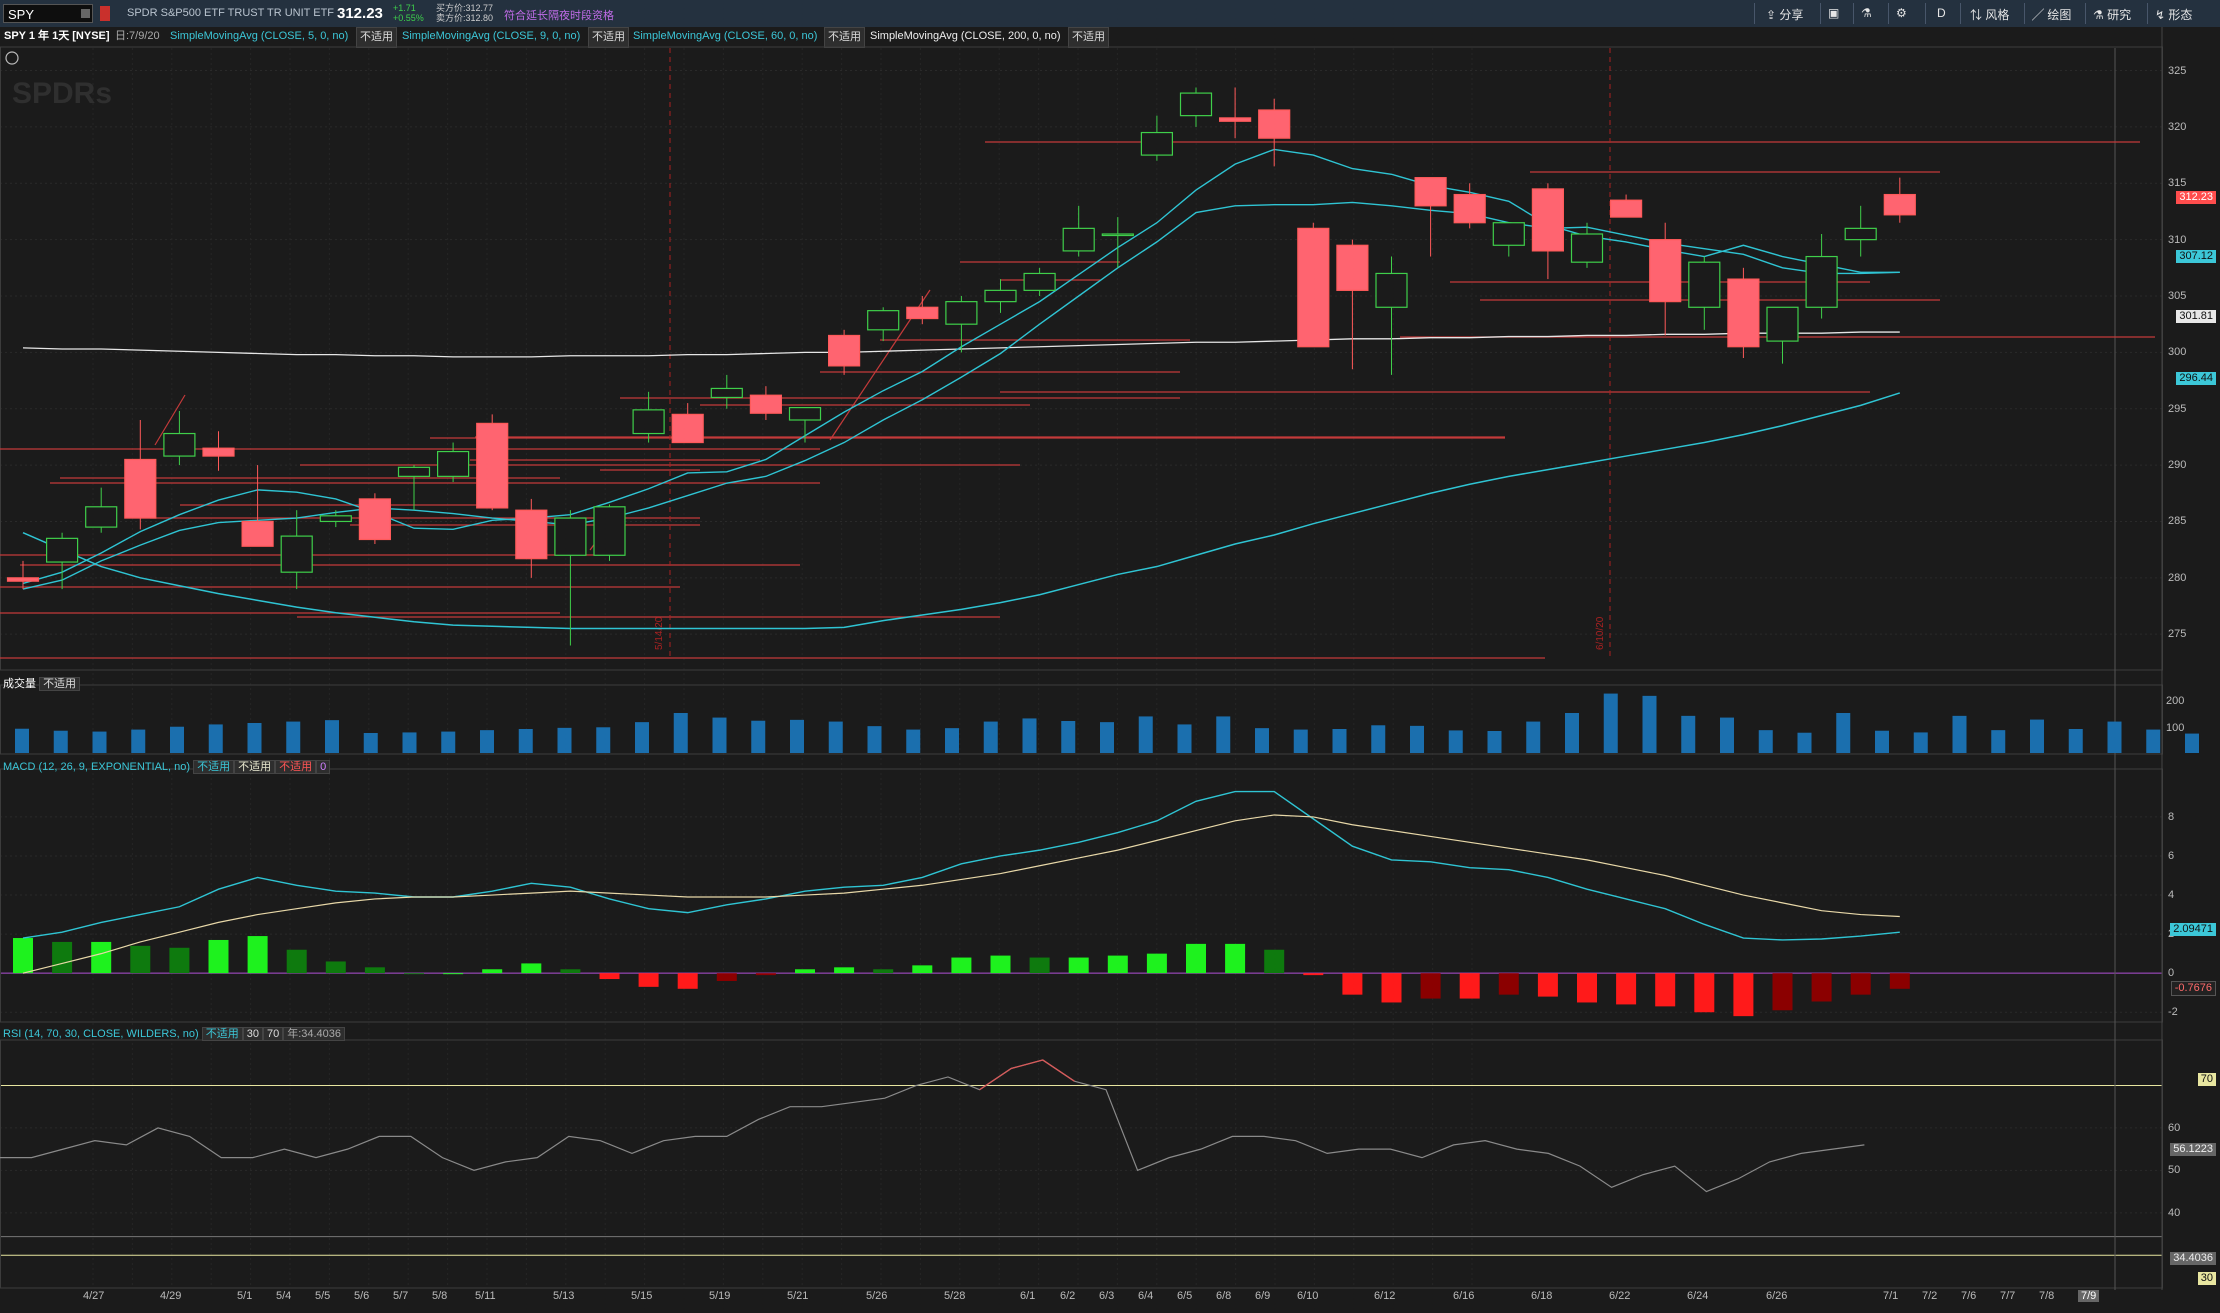  Describe the element at coordinates (491, 36) in the screenshot. I see `study-sma9: SimpleMovingAvg (CLOSE, 9, 0, no)` at that location.